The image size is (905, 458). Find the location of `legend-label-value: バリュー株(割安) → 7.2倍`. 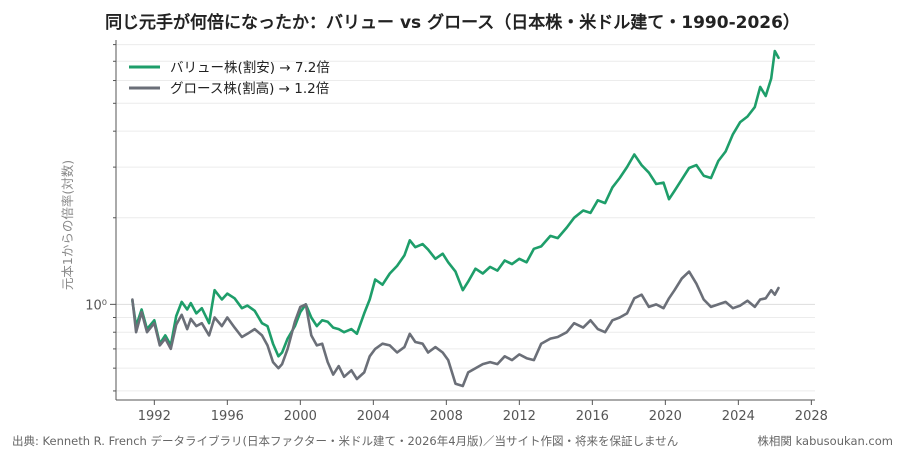

legend-label-value: バリュー株(割安) → 7.2倍 is located at coordinates (250, 67).